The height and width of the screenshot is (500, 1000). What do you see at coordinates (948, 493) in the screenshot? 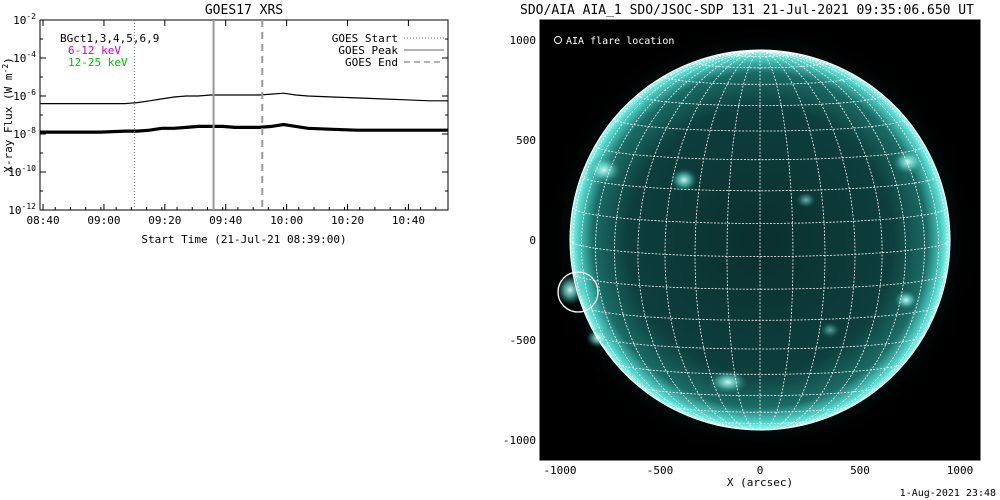
I see `footer-timestamp: 1-Aug-2021 23:48` at bounding box center [948, 493].